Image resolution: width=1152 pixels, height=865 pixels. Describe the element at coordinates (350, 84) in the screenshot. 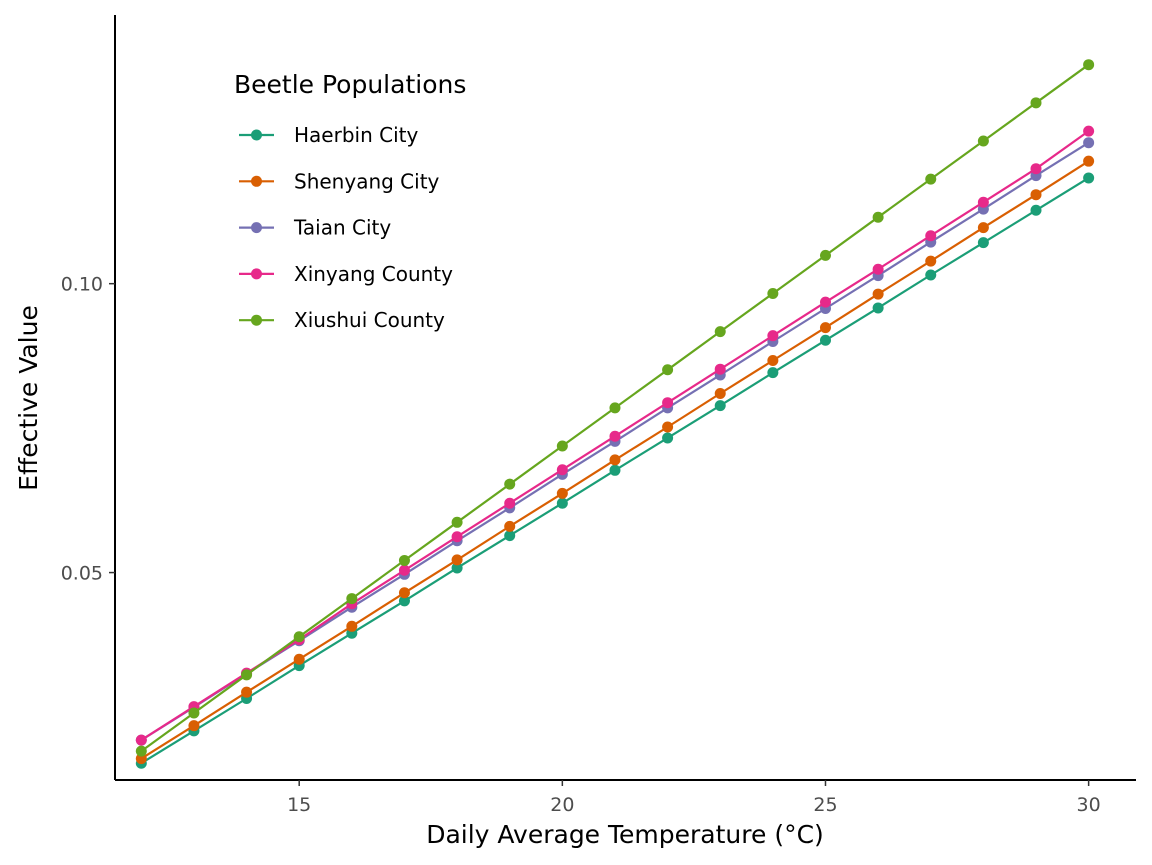

I see `legend-title: Beetle Populations` at that location.